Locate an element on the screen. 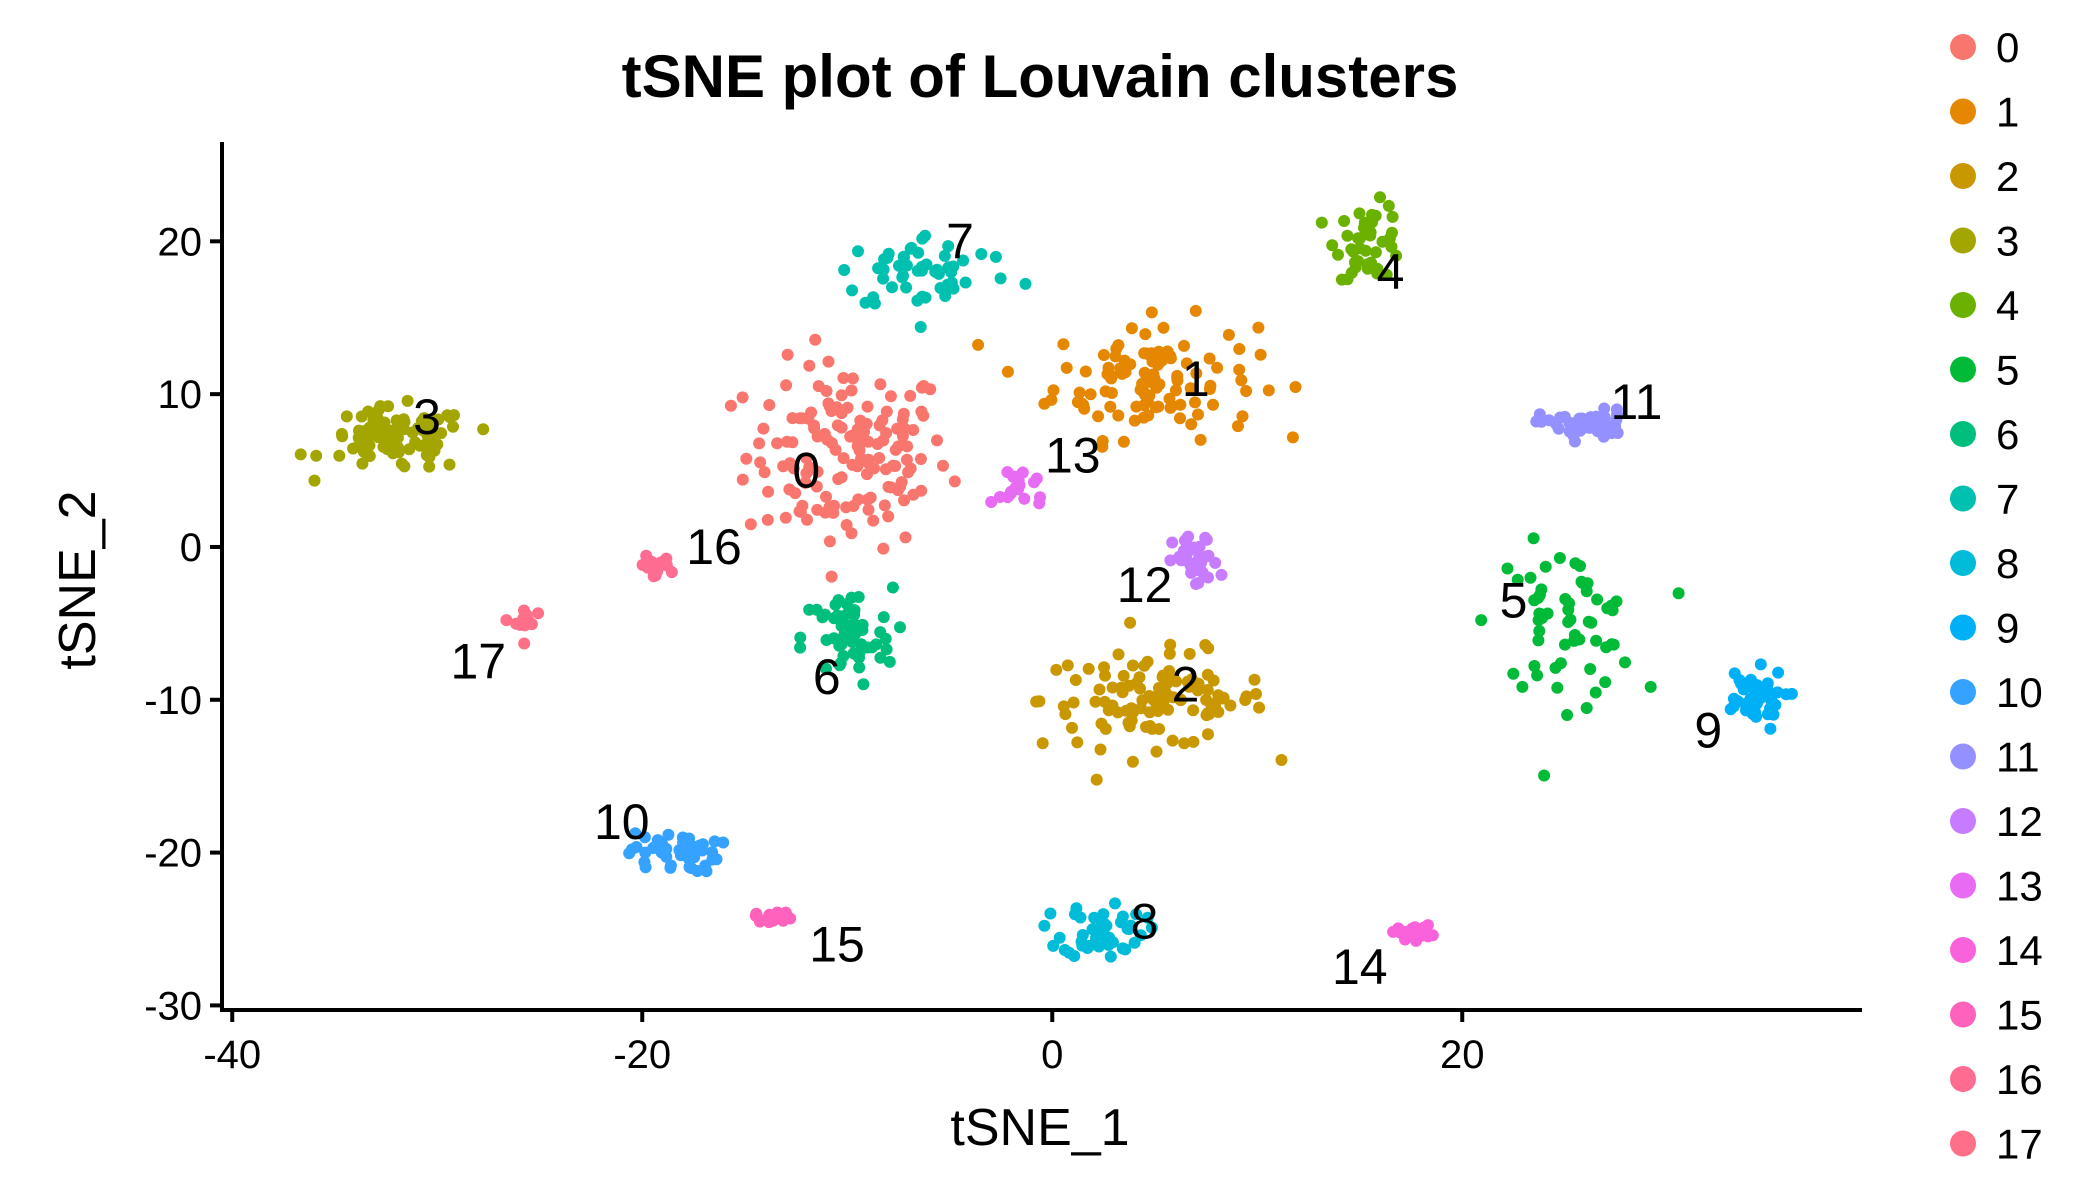  cluster-label-1: 1 is located at coordinates (1196, 379).